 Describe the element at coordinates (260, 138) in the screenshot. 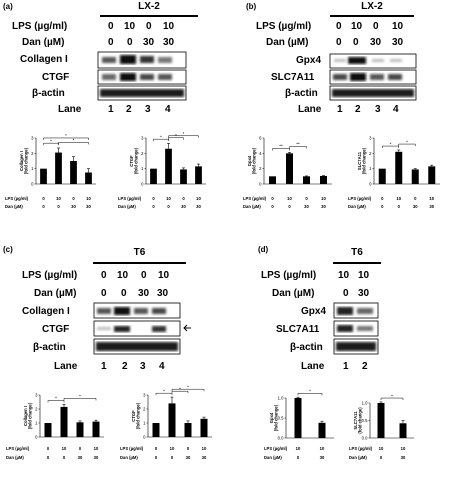

I see `y-tick-label: 6` at that location.